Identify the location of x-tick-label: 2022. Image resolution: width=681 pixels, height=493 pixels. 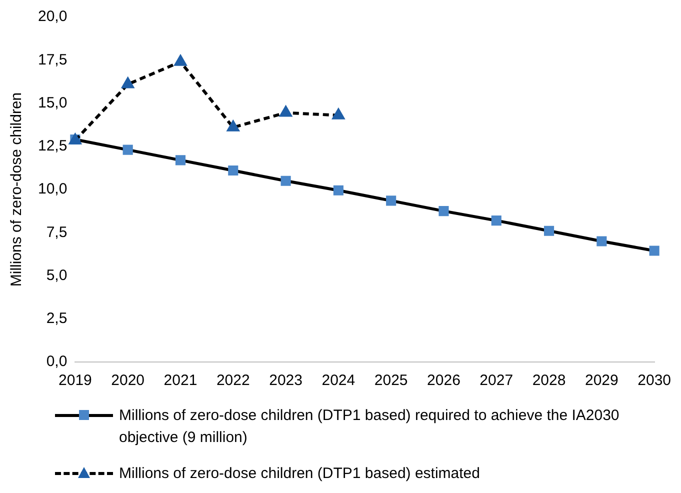
(233, 381).